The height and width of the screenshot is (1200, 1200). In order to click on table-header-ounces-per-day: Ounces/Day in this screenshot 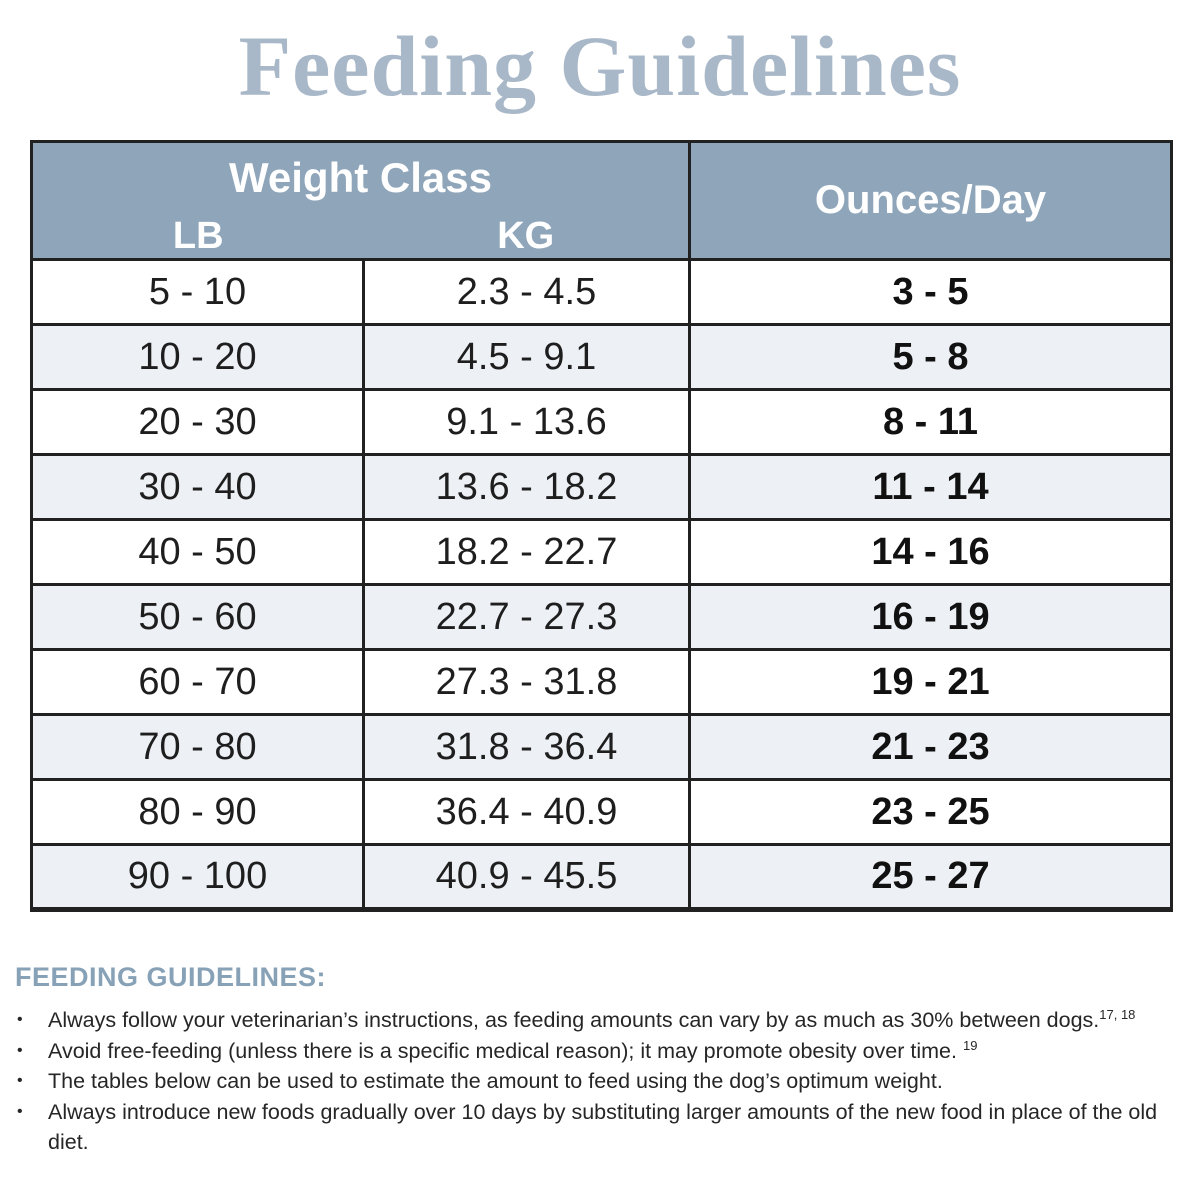, I will do `click(930, 200)`.